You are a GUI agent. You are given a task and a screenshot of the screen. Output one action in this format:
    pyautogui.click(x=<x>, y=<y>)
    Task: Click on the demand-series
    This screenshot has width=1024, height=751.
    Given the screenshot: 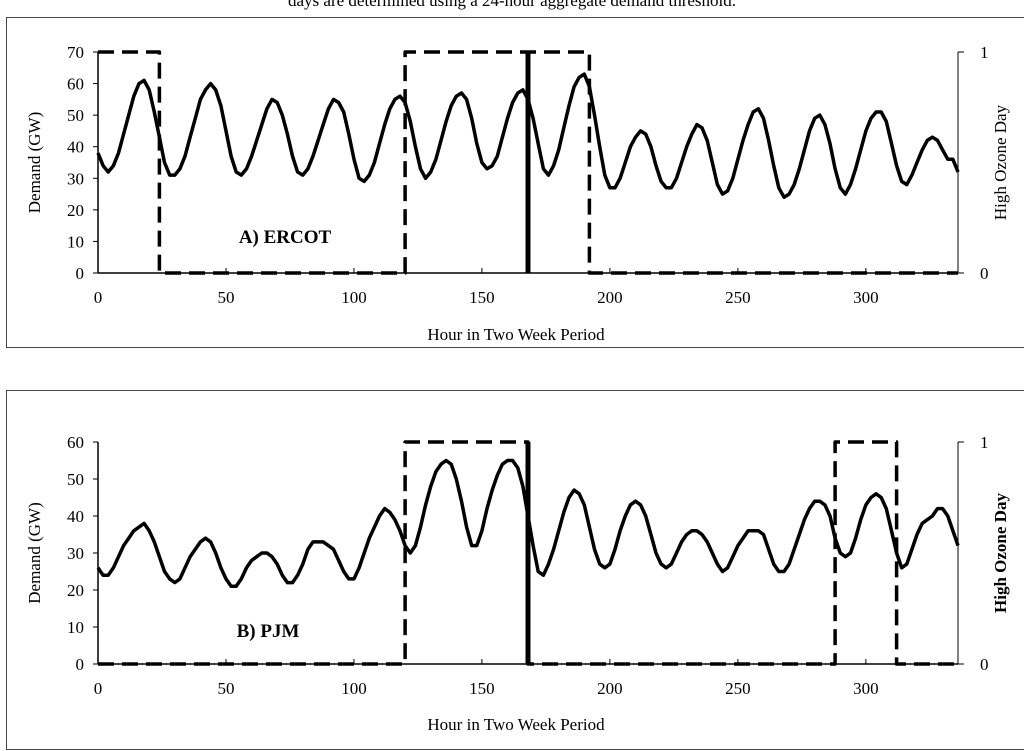 What is the action you would take?
    pyautogui.click(x=528, y=135)
    